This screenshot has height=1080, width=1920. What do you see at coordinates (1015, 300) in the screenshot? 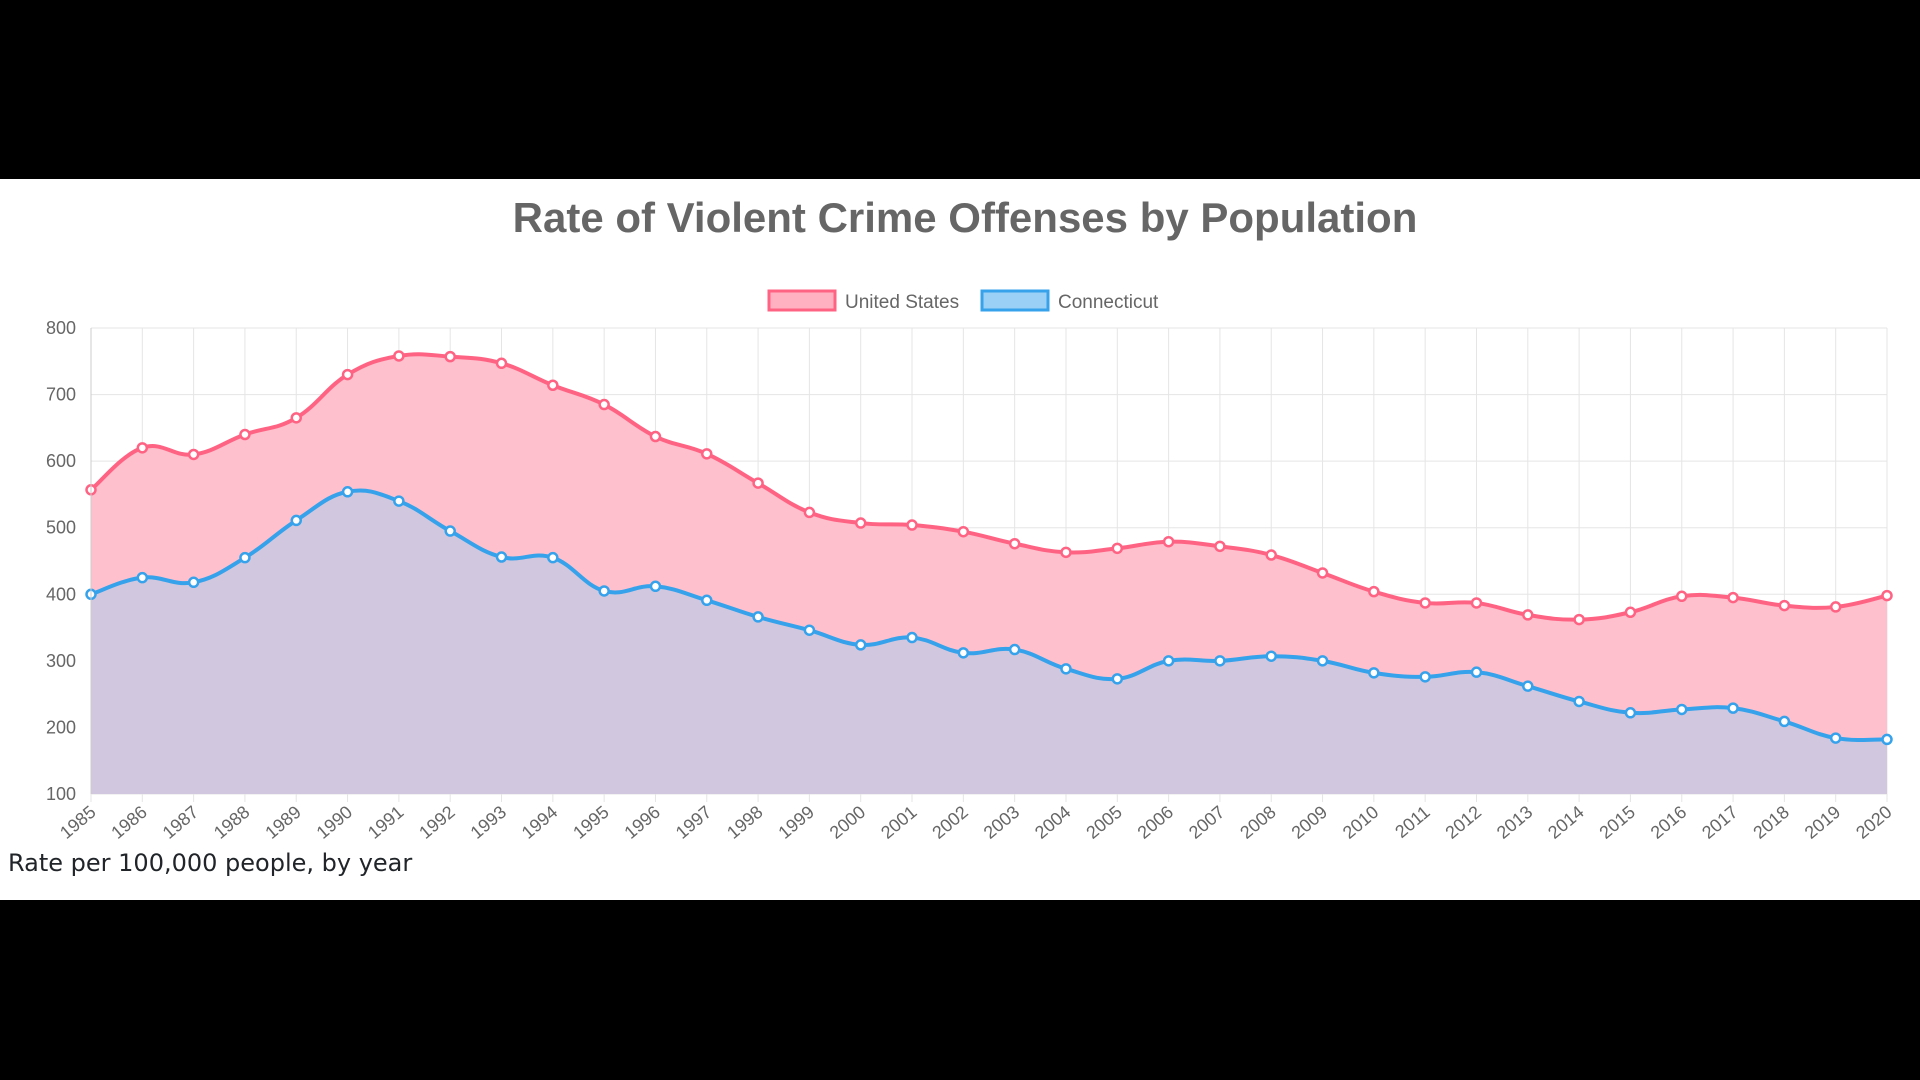
I see `legend-swatch-connecticut` at bounding box center [1015, 300].